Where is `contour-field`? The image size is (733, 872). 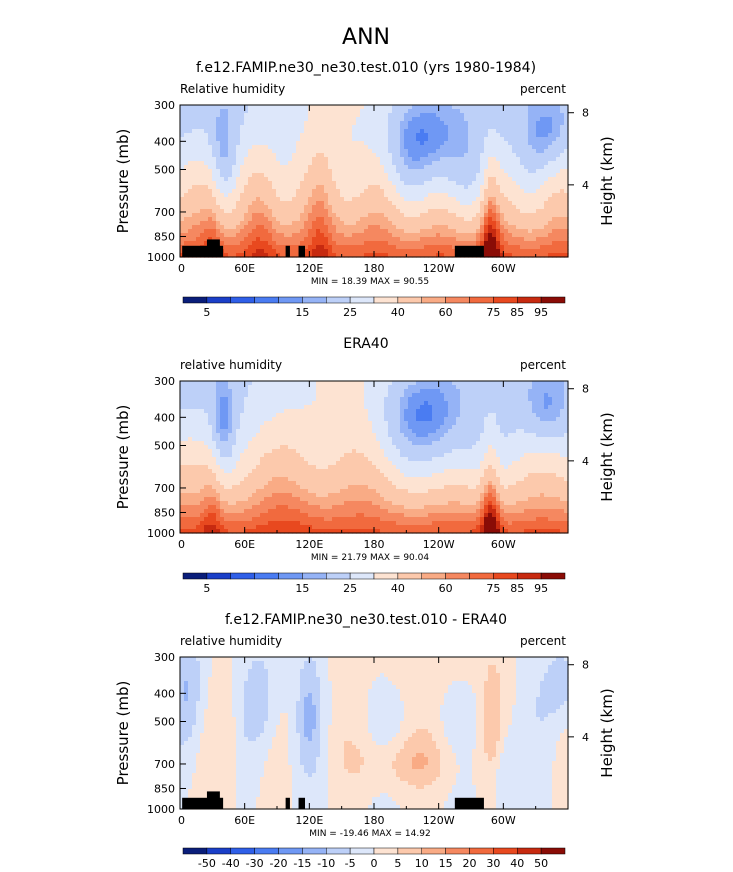 contour-field is located at coordinates (374, 181).